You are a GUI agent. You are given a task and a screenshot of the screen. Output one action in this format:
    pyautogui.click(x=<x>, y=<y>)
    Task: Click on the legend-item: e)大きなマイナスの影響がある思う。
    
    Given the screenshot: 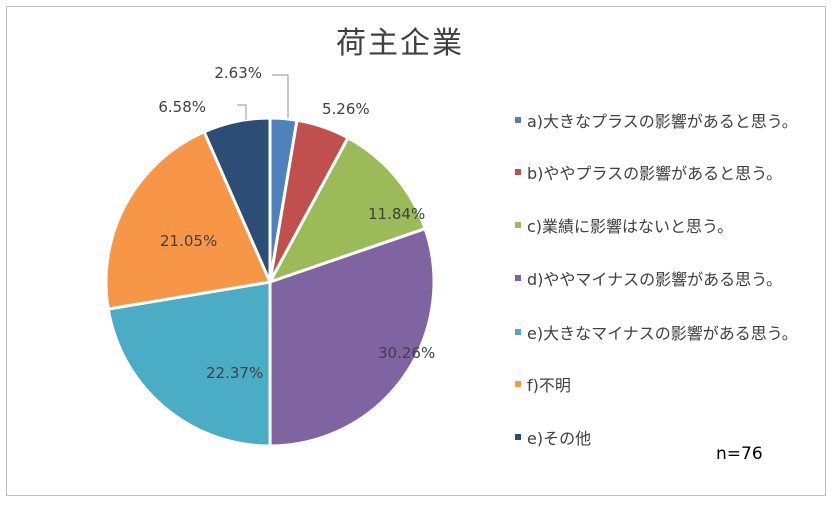 What is the action you would take?
    pyautogui.click(x=656, y=332)
    